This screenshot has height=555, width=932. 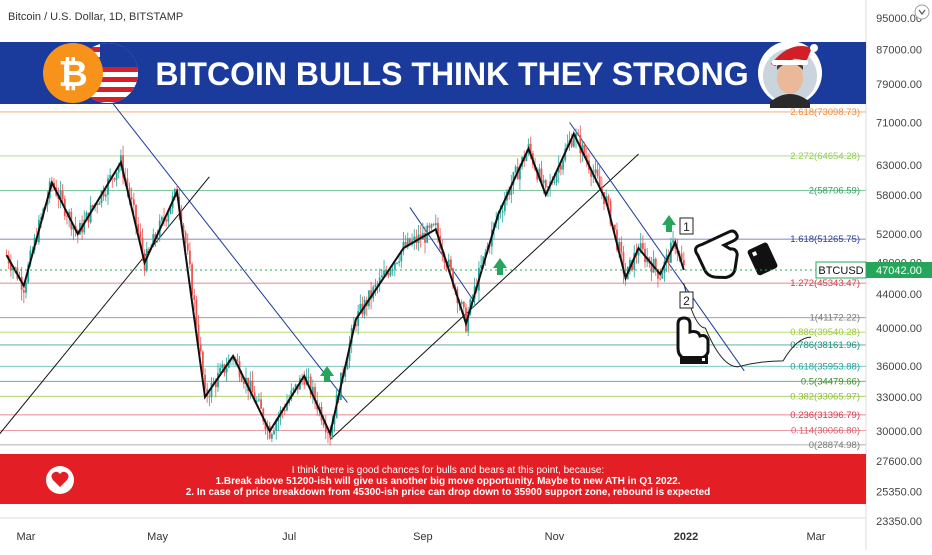 What do you see at coordinates (899, 85) in the screenshot?
I see `y-tick-label: 79000.00` at bounding box center [899, 85].